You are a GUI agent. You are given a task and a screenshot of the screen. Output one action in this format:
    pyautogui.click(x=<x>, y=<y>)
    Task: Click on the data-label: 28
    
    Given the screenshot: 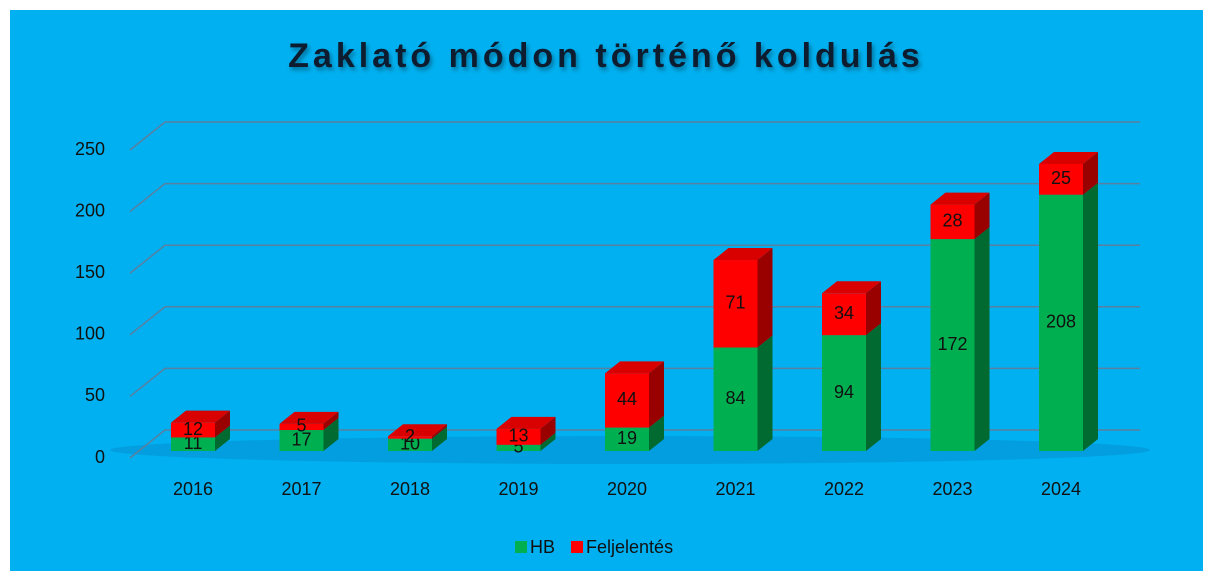 What is the action you would take?
    pyautogui.click(x=952, y=221)
    